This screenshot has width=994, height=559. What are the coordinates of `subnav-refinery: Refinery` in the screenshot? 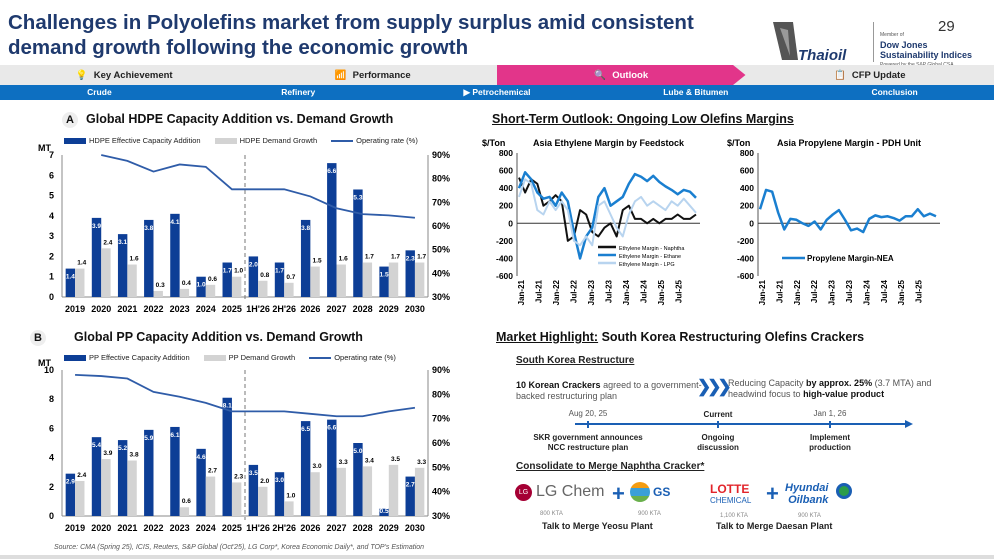 It's located at (298, 92).